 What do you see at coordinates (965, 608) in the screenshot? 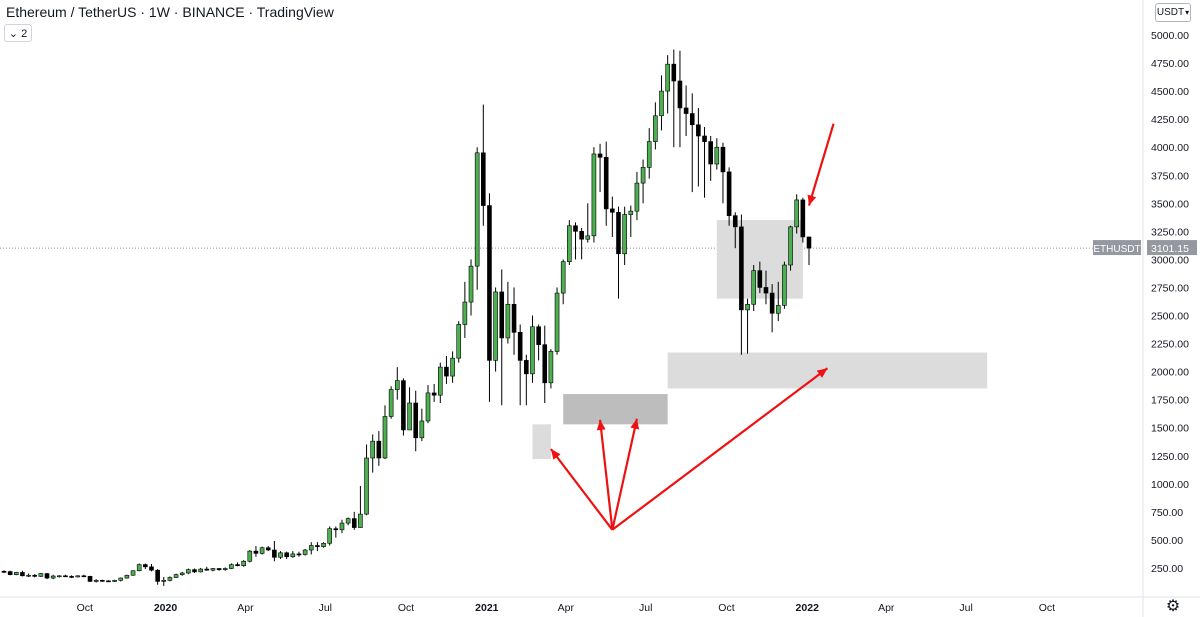
I see `time-tick-label: Jul` at bounding box center [965, 608].